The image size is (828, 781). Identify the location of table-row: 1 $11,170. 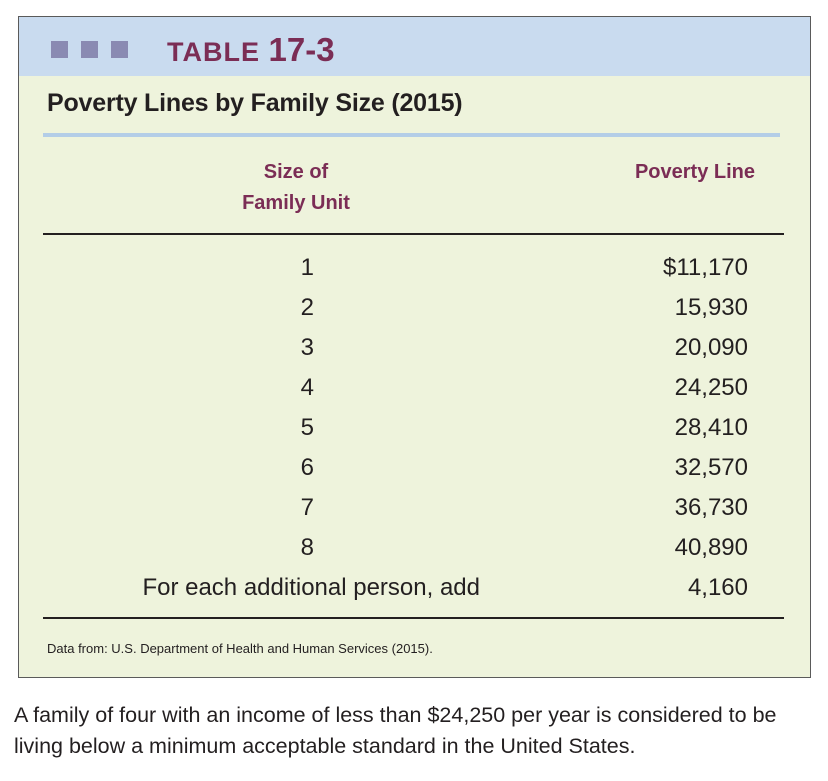
(414, 273).